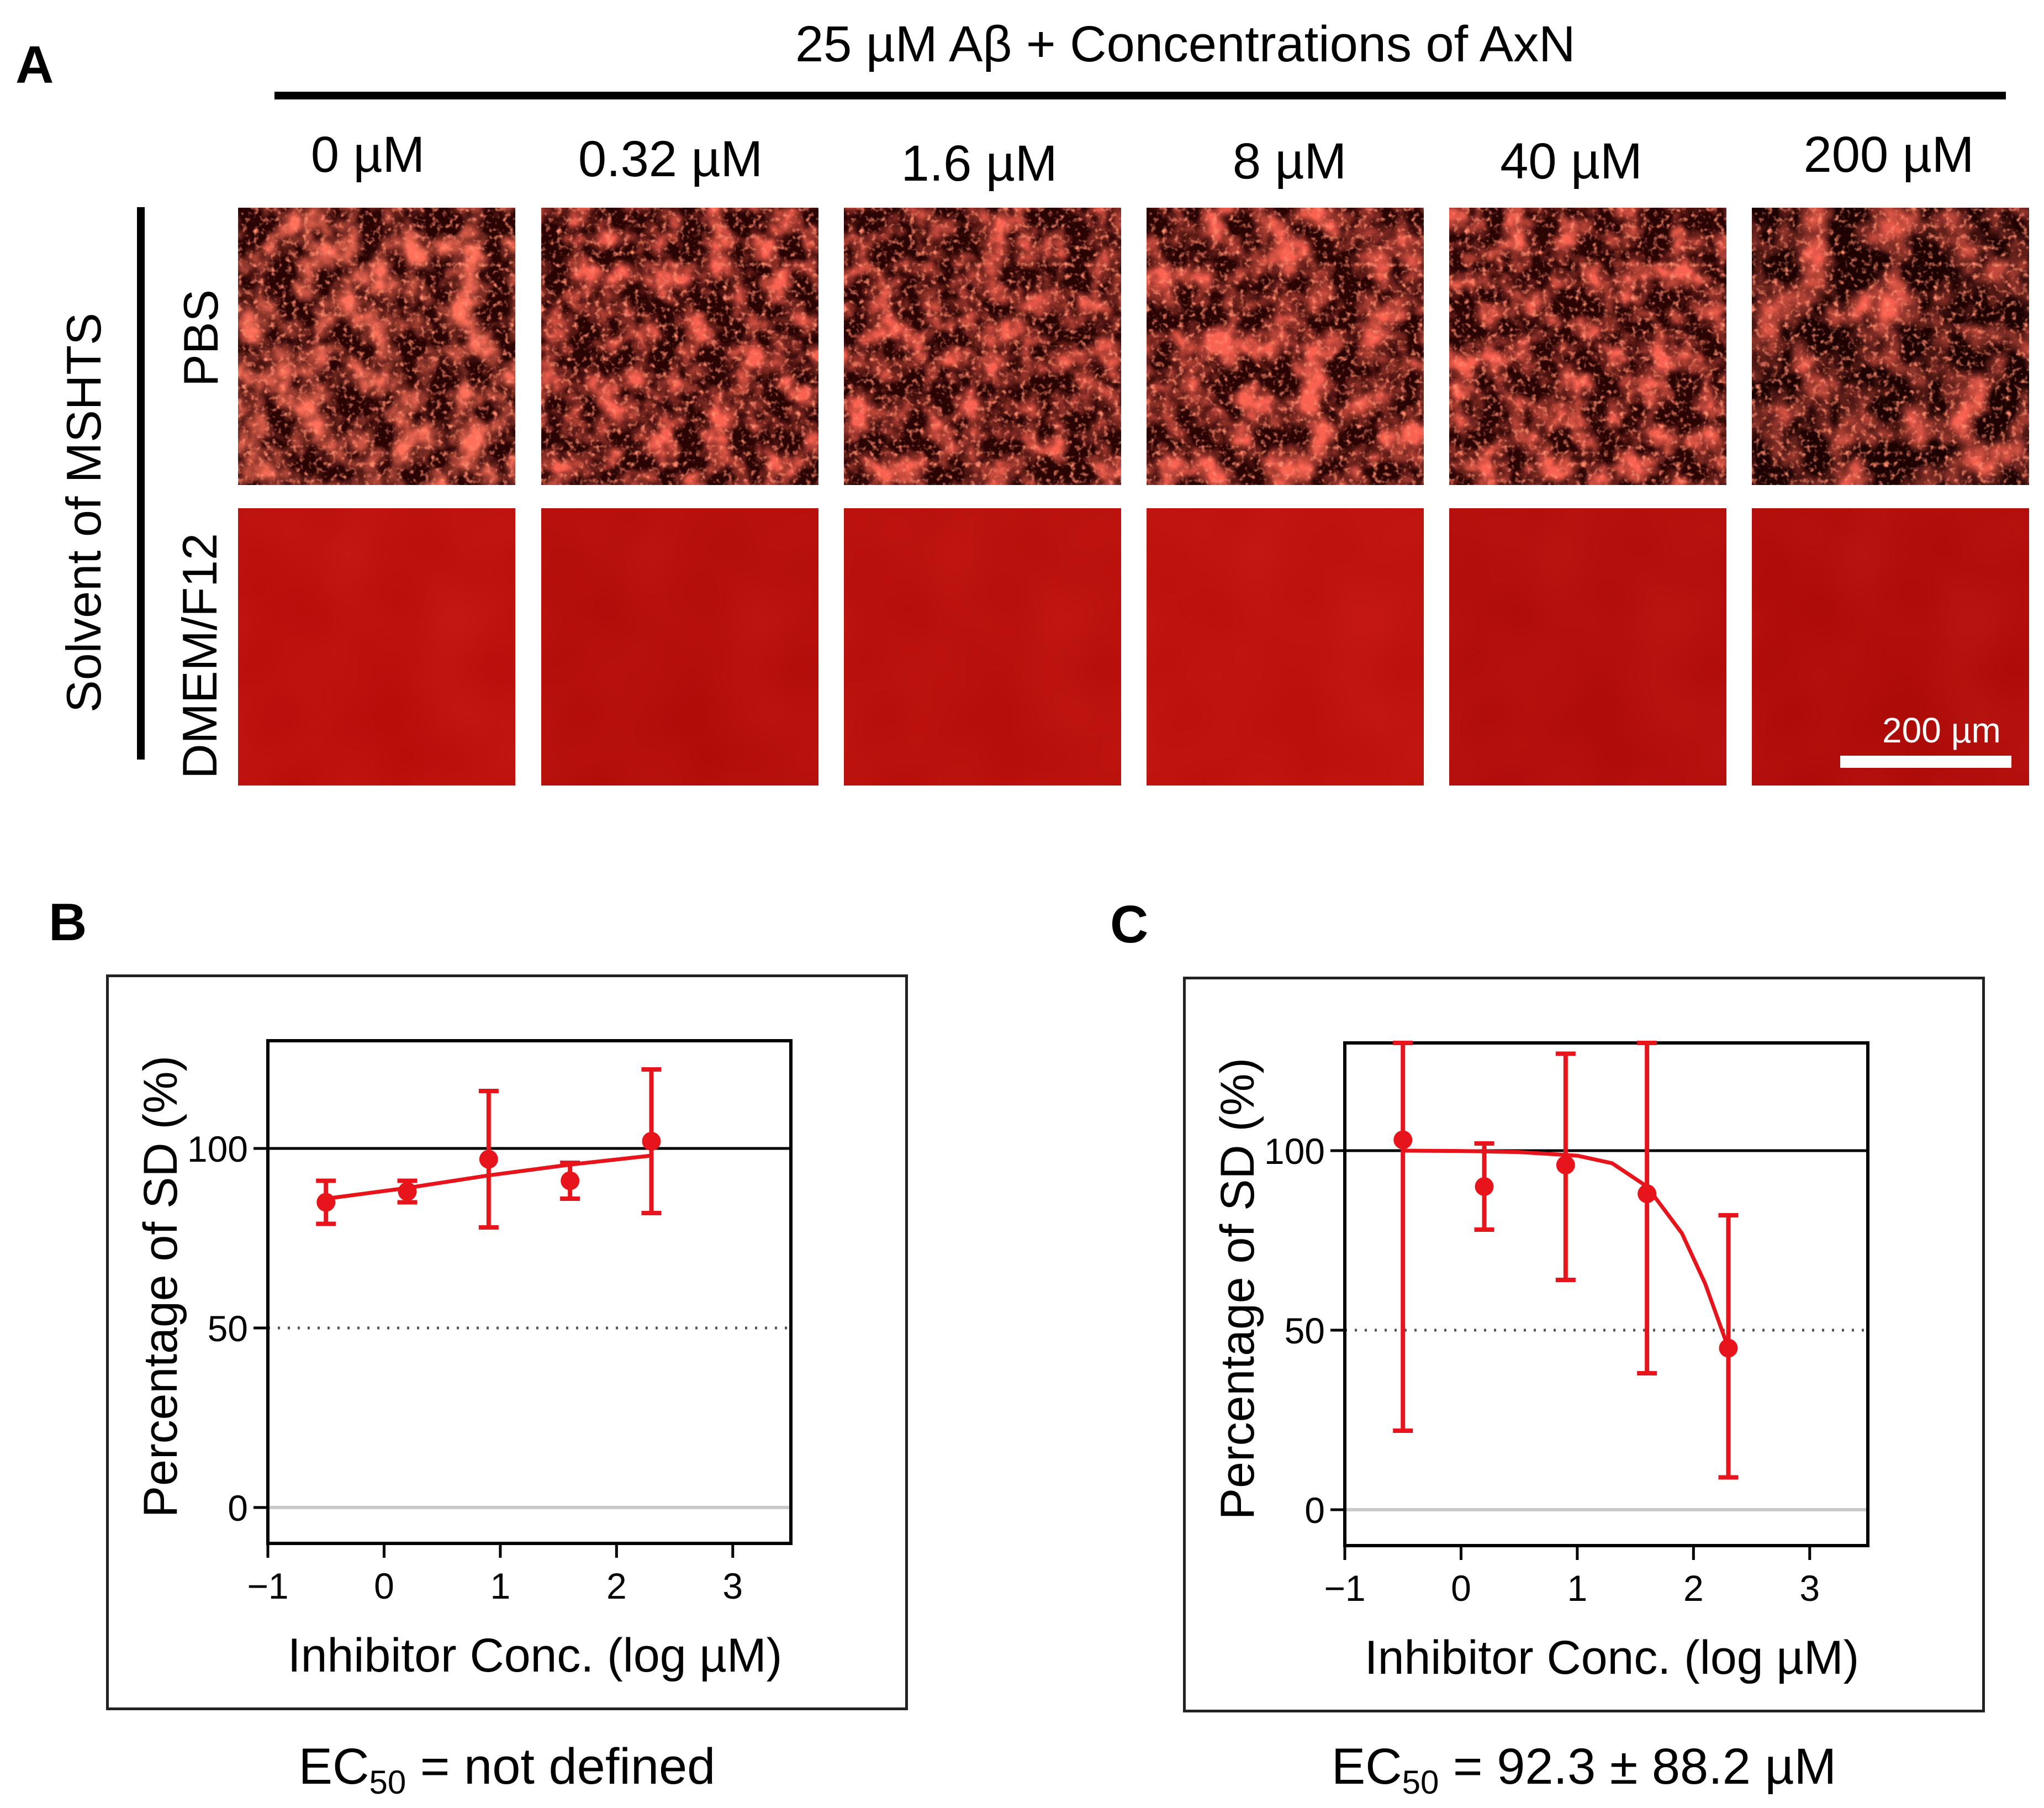  Describe the element at coordinates (238, 1508) in the screenshot. I see `chart-b-ytick-label-0: 0` at that location.